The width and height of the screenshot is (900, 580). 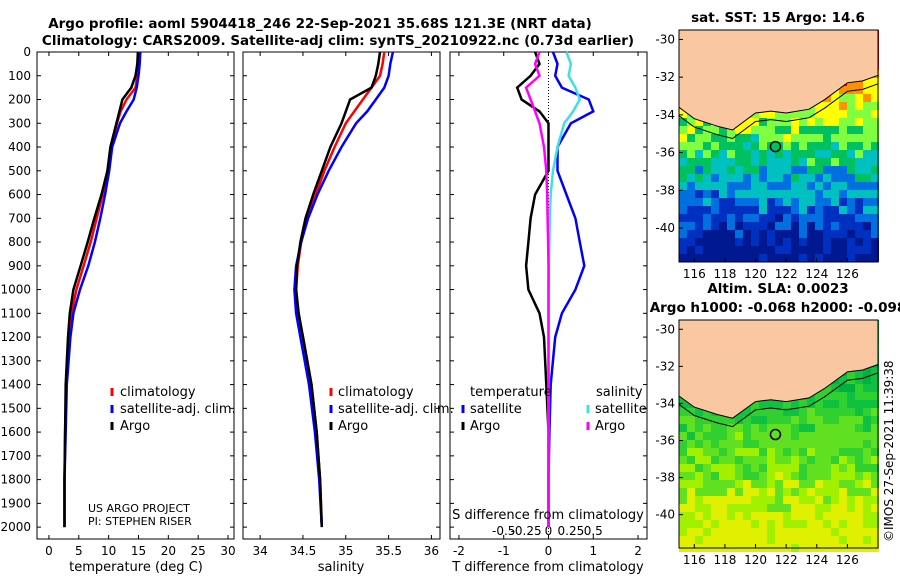 I want to click on x-tick-label: 30, so click(x=227, y=551).